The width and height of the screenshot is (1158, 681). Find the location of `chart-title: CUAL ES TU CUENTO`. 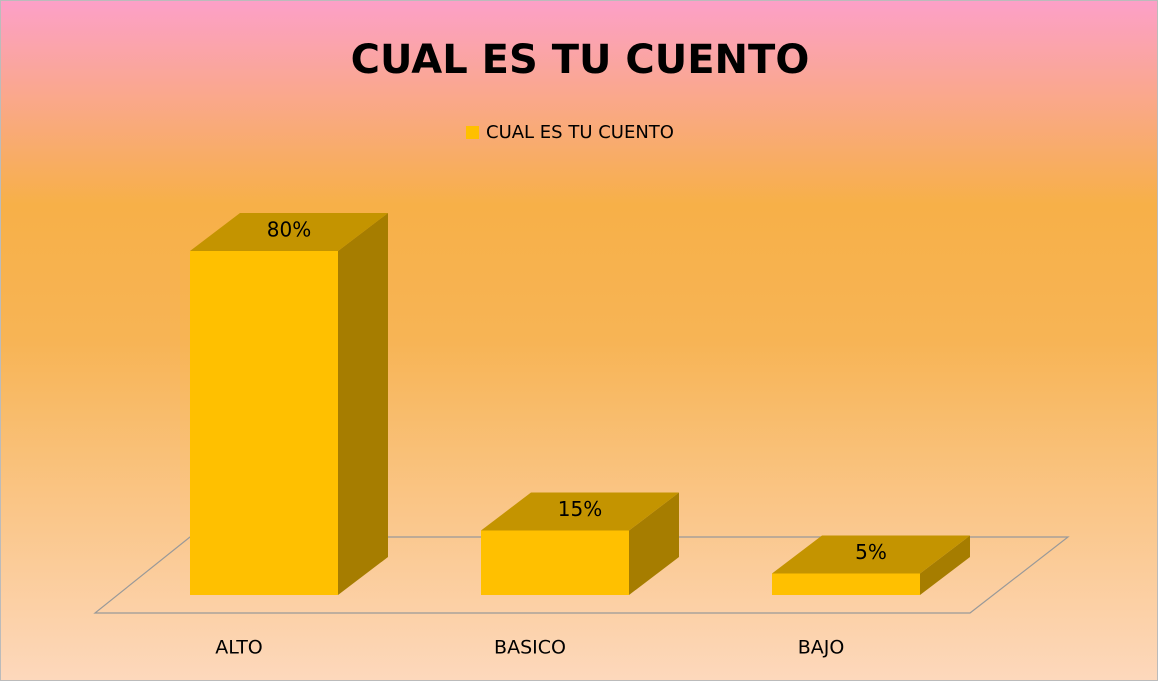

chart-title: CUAL ES TU CUENTO is located at coordinates (580, 60).